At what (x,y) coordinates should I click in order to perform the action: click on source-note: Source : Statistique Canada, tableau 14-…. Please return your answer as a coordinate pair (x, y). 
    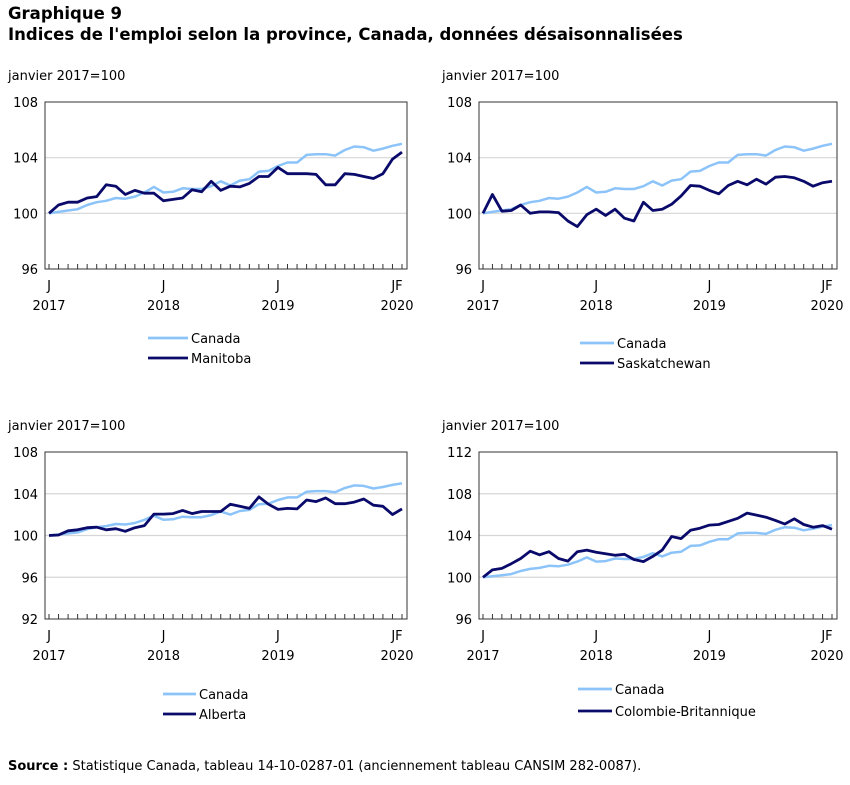
    Looking at the image, I should click on (324, 766).